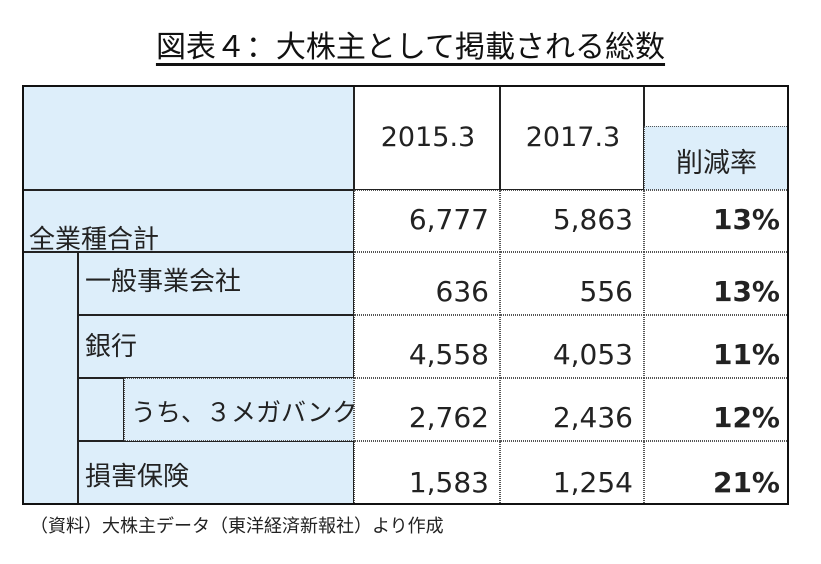 The width and height of the screenshot is (821, 564). I want to click on value-cell: 1,254, so click(592, 482).